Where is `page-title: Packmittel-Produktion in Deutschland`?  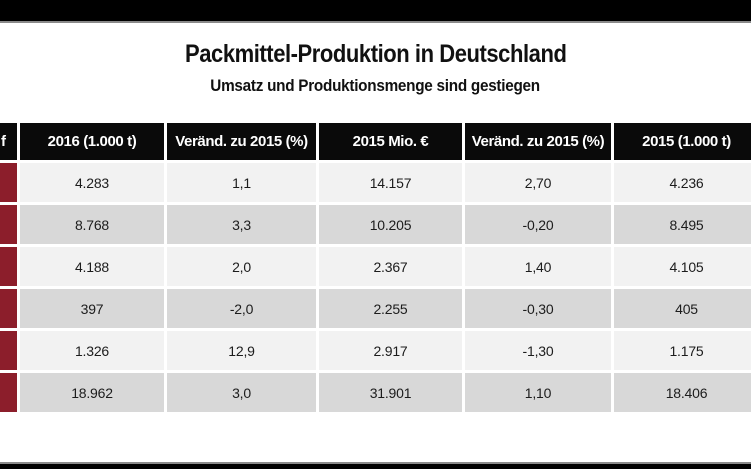 page-title: Packmittel-Produktion in Deutschland is located at coordinates (375, 54).